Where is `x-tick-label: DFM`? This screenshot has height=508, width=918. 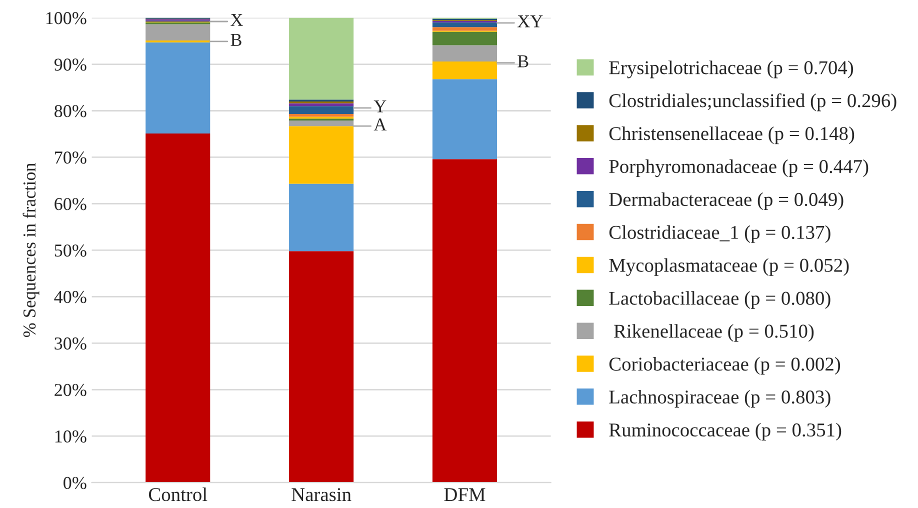 x-tick-label: DFM is located at coordinates (465, 494).